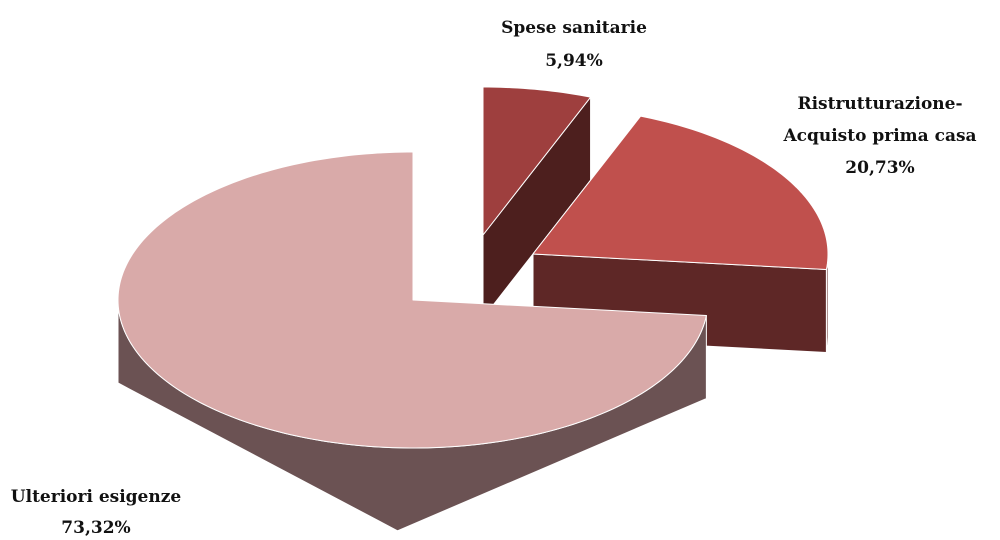 Image resolution: width=1000 pixels, height=540 pixels. Describe the element at coordinates (96, 497) in the screenshot. I see `slice-label-text: Ulteriori esigenze` at that location.